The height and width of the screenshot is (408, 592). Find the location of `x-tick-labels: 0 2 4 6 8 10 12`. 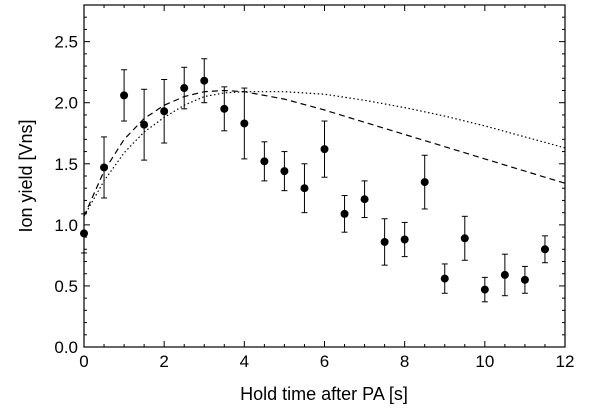

x-tick-labels: 0 2 4 6 8 10 12 is located at coordinates (326, 361).